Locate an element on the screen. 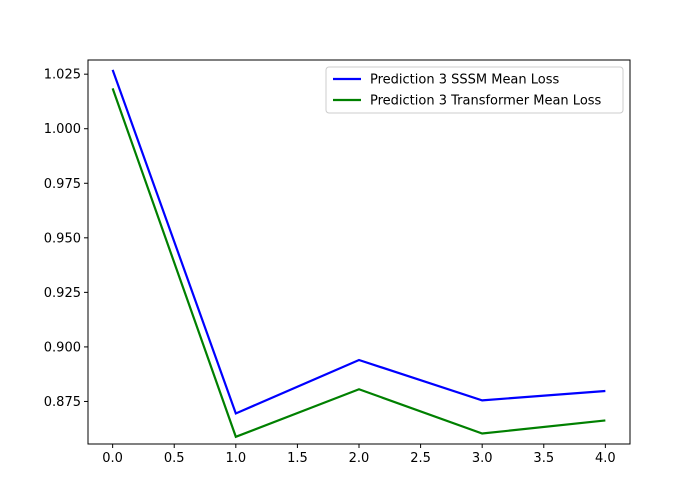 This screenshot has width=700, height=504. y-tick-label: 0.975 is located at coordinates (62, 184).